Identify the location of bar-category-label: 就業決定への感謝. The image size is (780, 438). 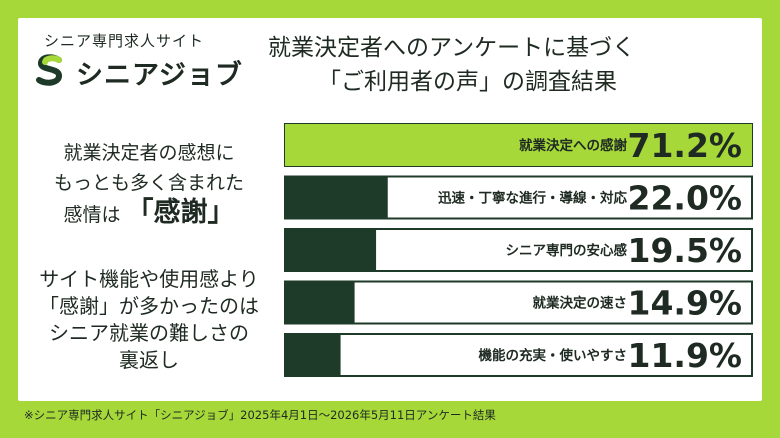
(573, 145).